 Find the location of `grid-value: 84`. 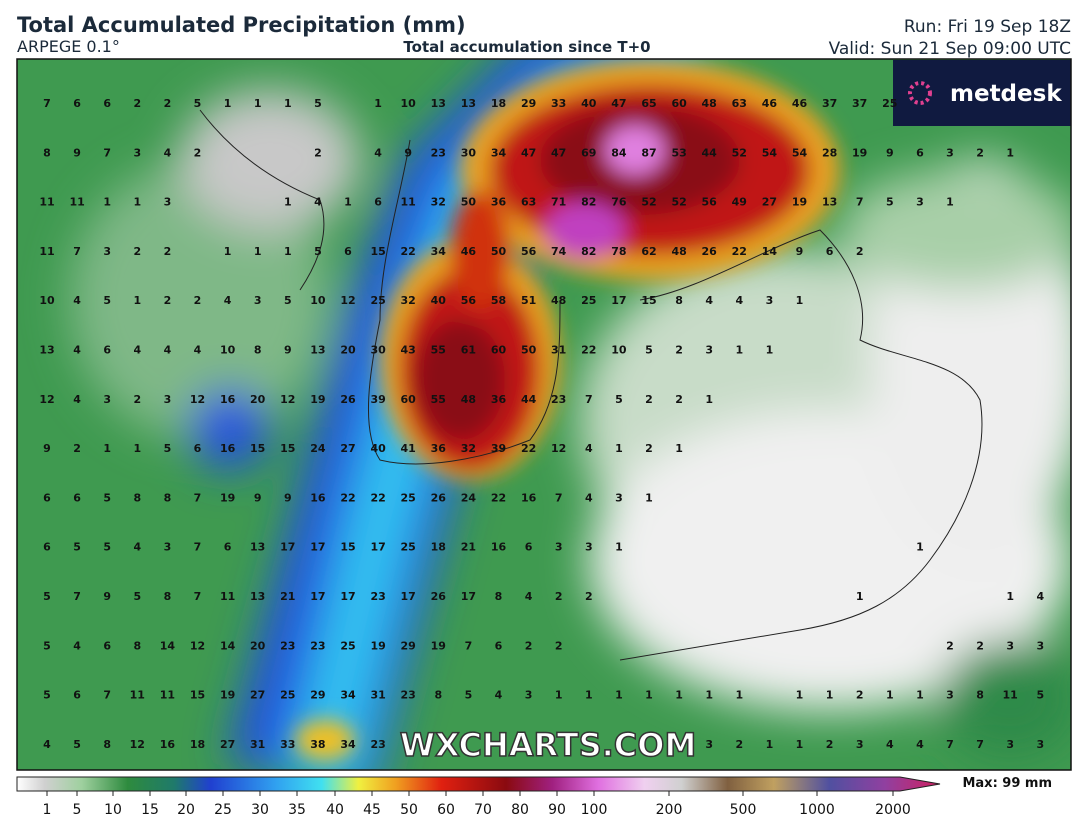

grid-value: 84 is located at coordinates (619, 152).